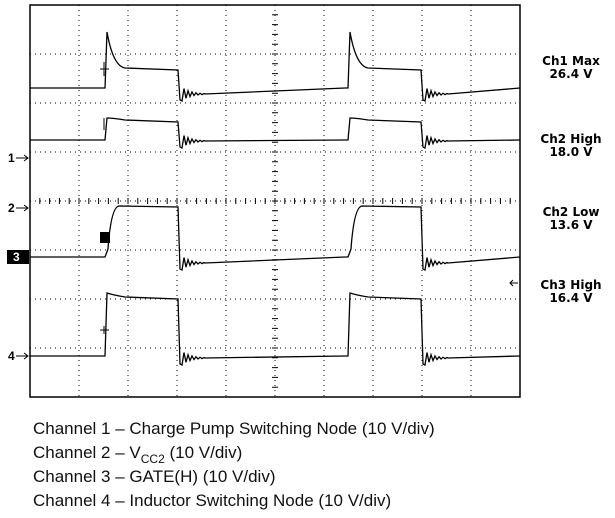 This screenshot has width=615, height=518. Describe the element at coordinates (275, 66) in the screenshot. I see `channel-1-trace` at that location.